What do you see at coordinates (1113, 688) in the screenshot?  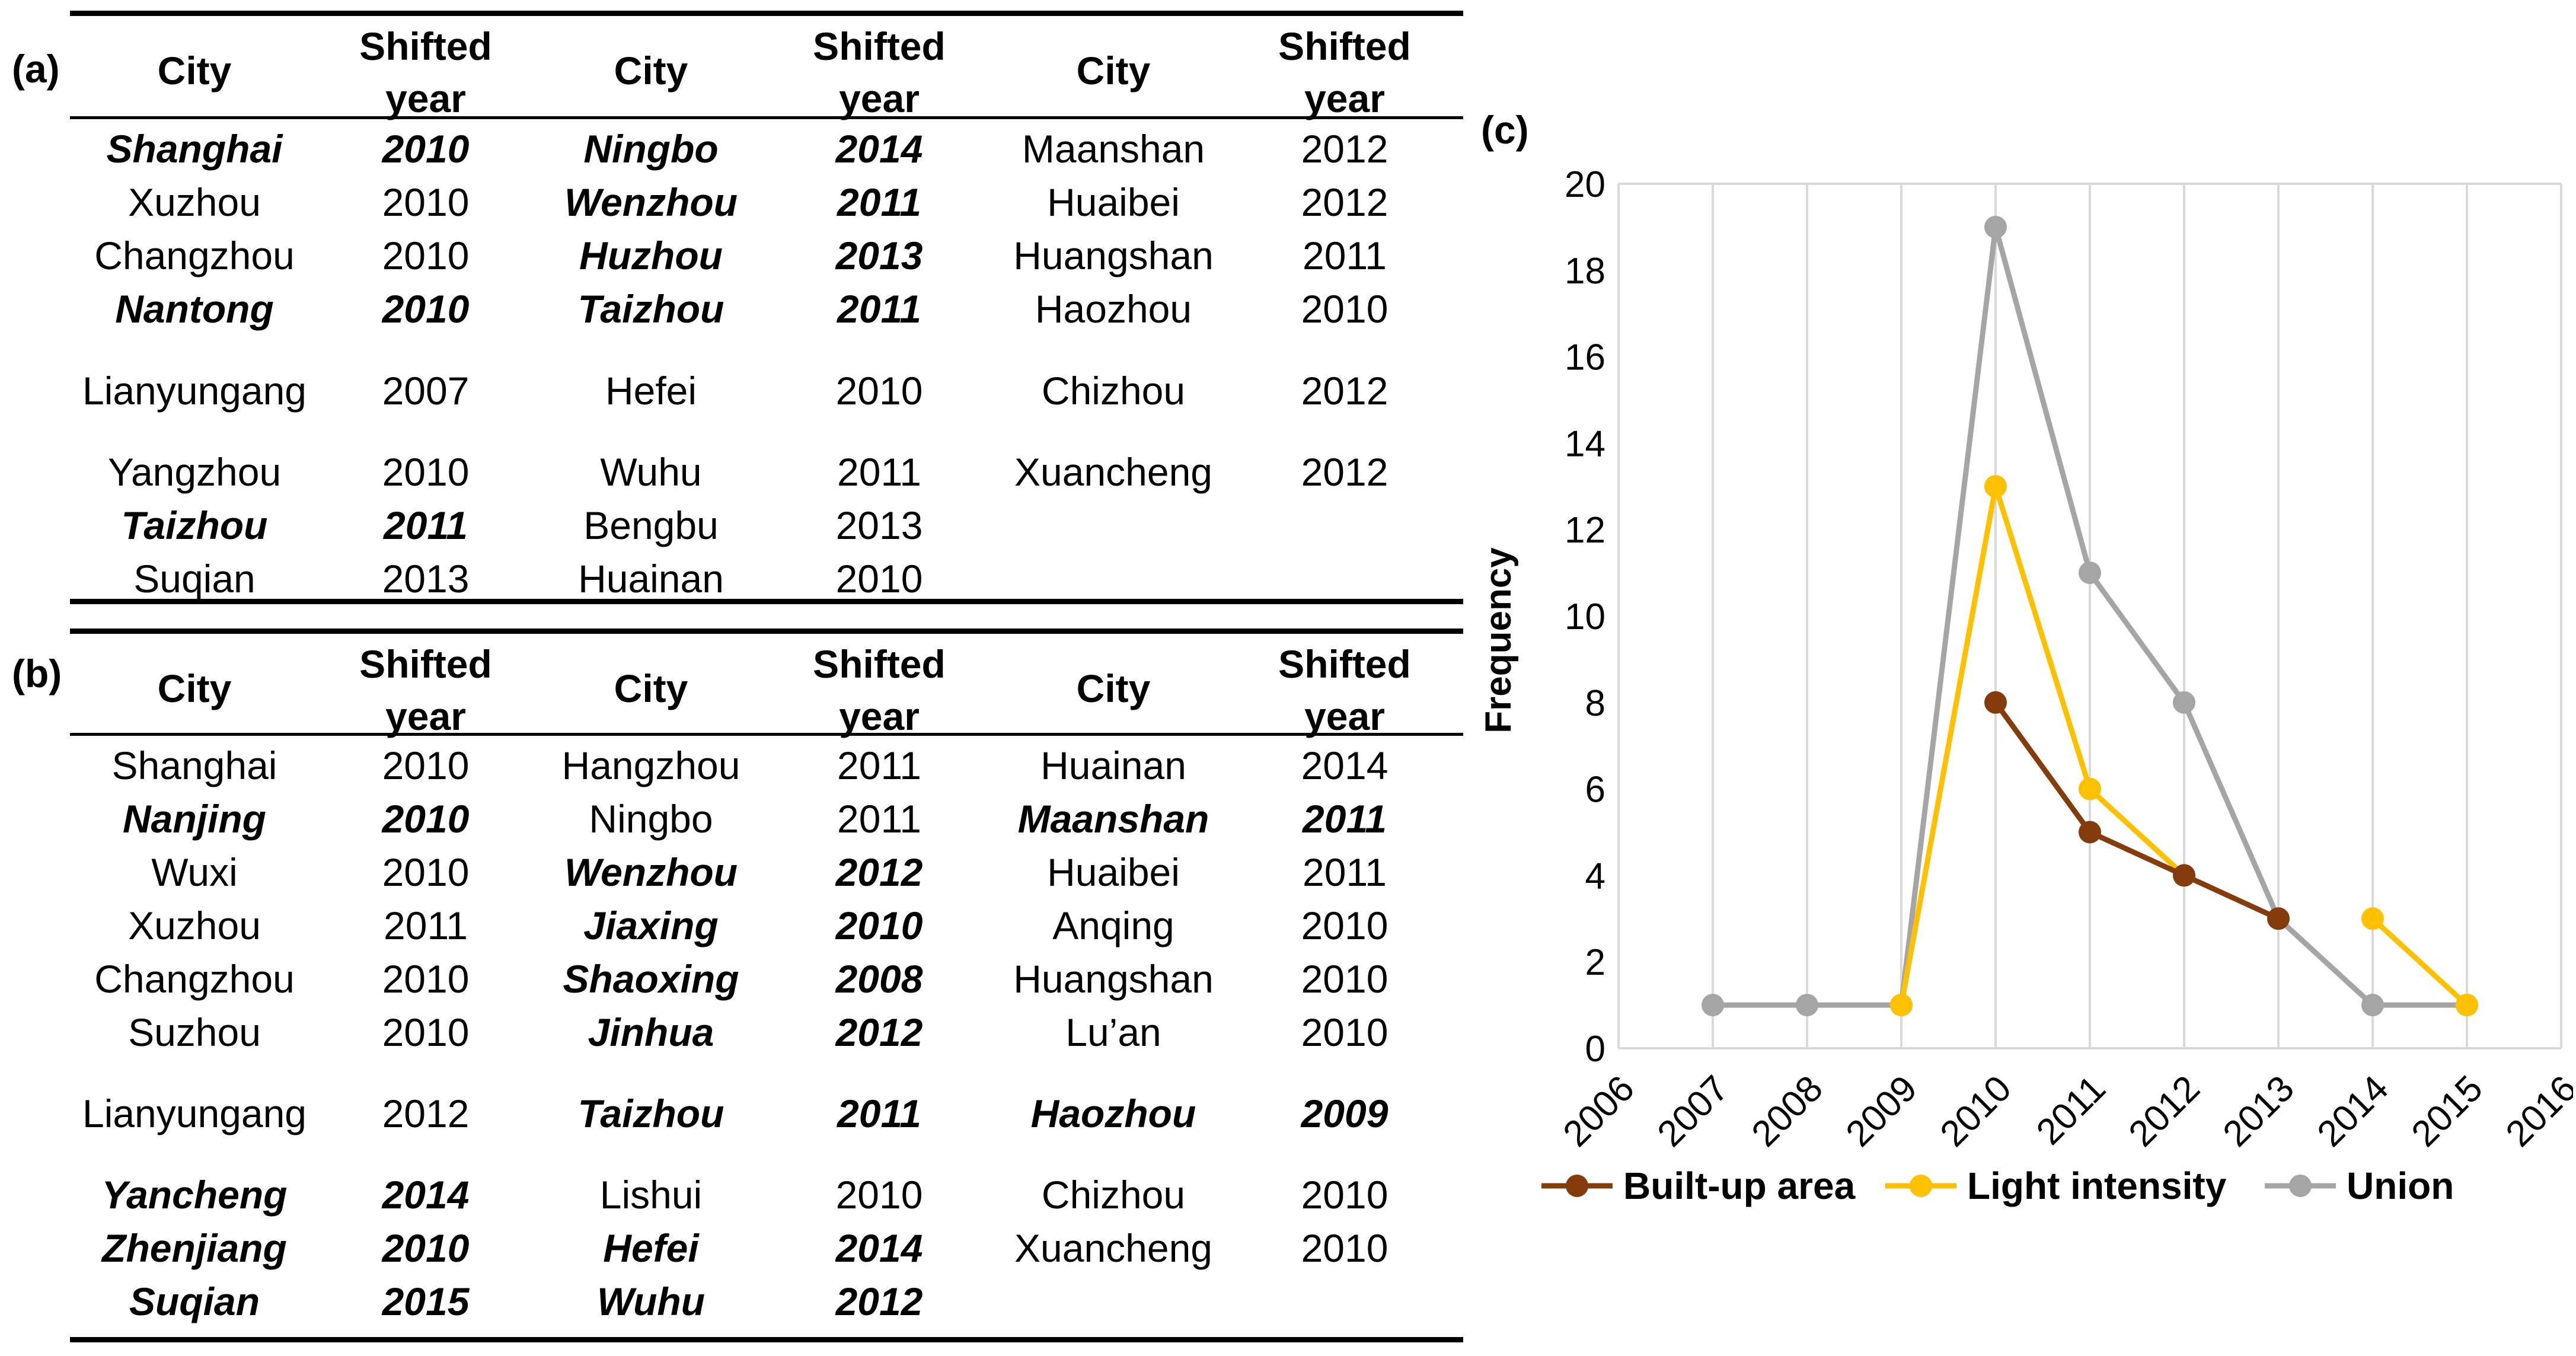 I see `panel_b-header-4: City` at bounding box center [1113, 688].